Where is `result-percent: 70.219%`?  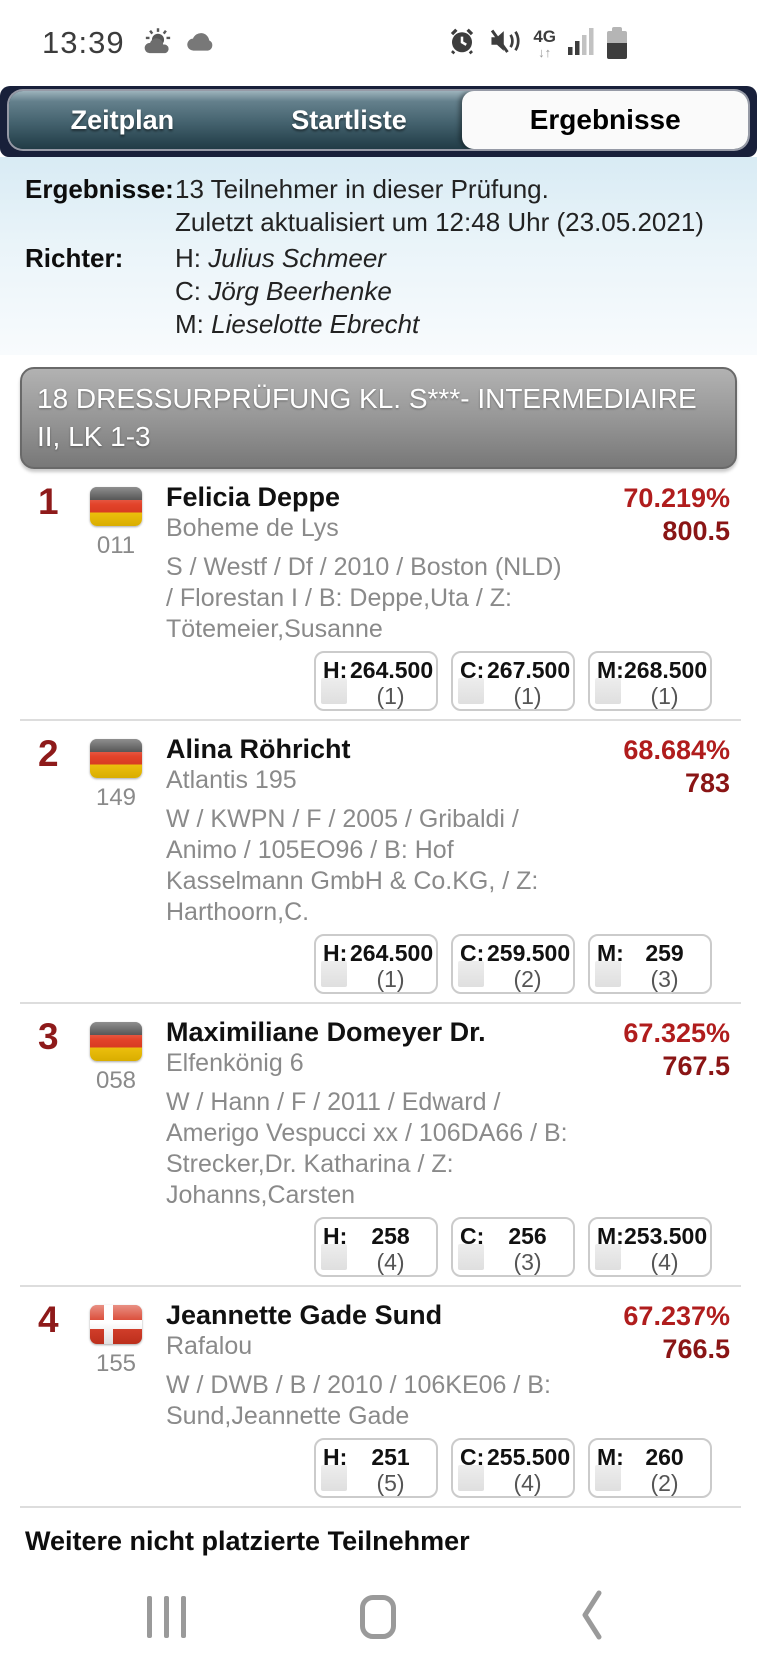 result-percent: 70.219% is located at coordinates (676, 498).